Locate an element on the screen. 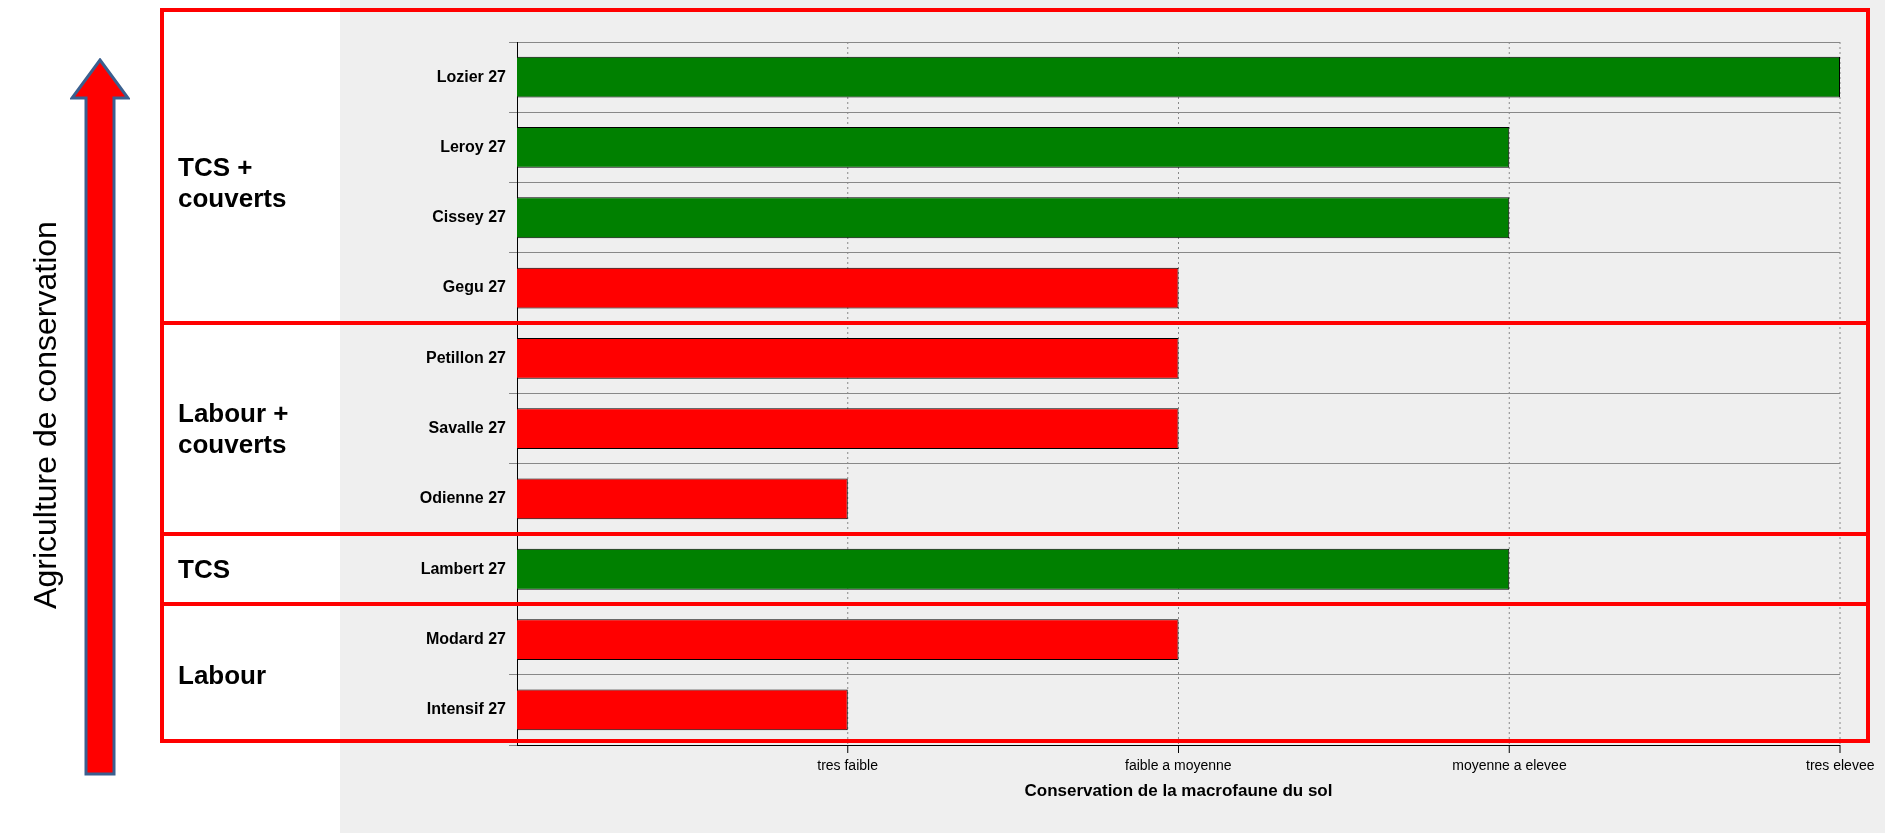 This screenshot has width=1885, height=833. y-tick-label: Savalle 27 is located at coordinates (467, 428).